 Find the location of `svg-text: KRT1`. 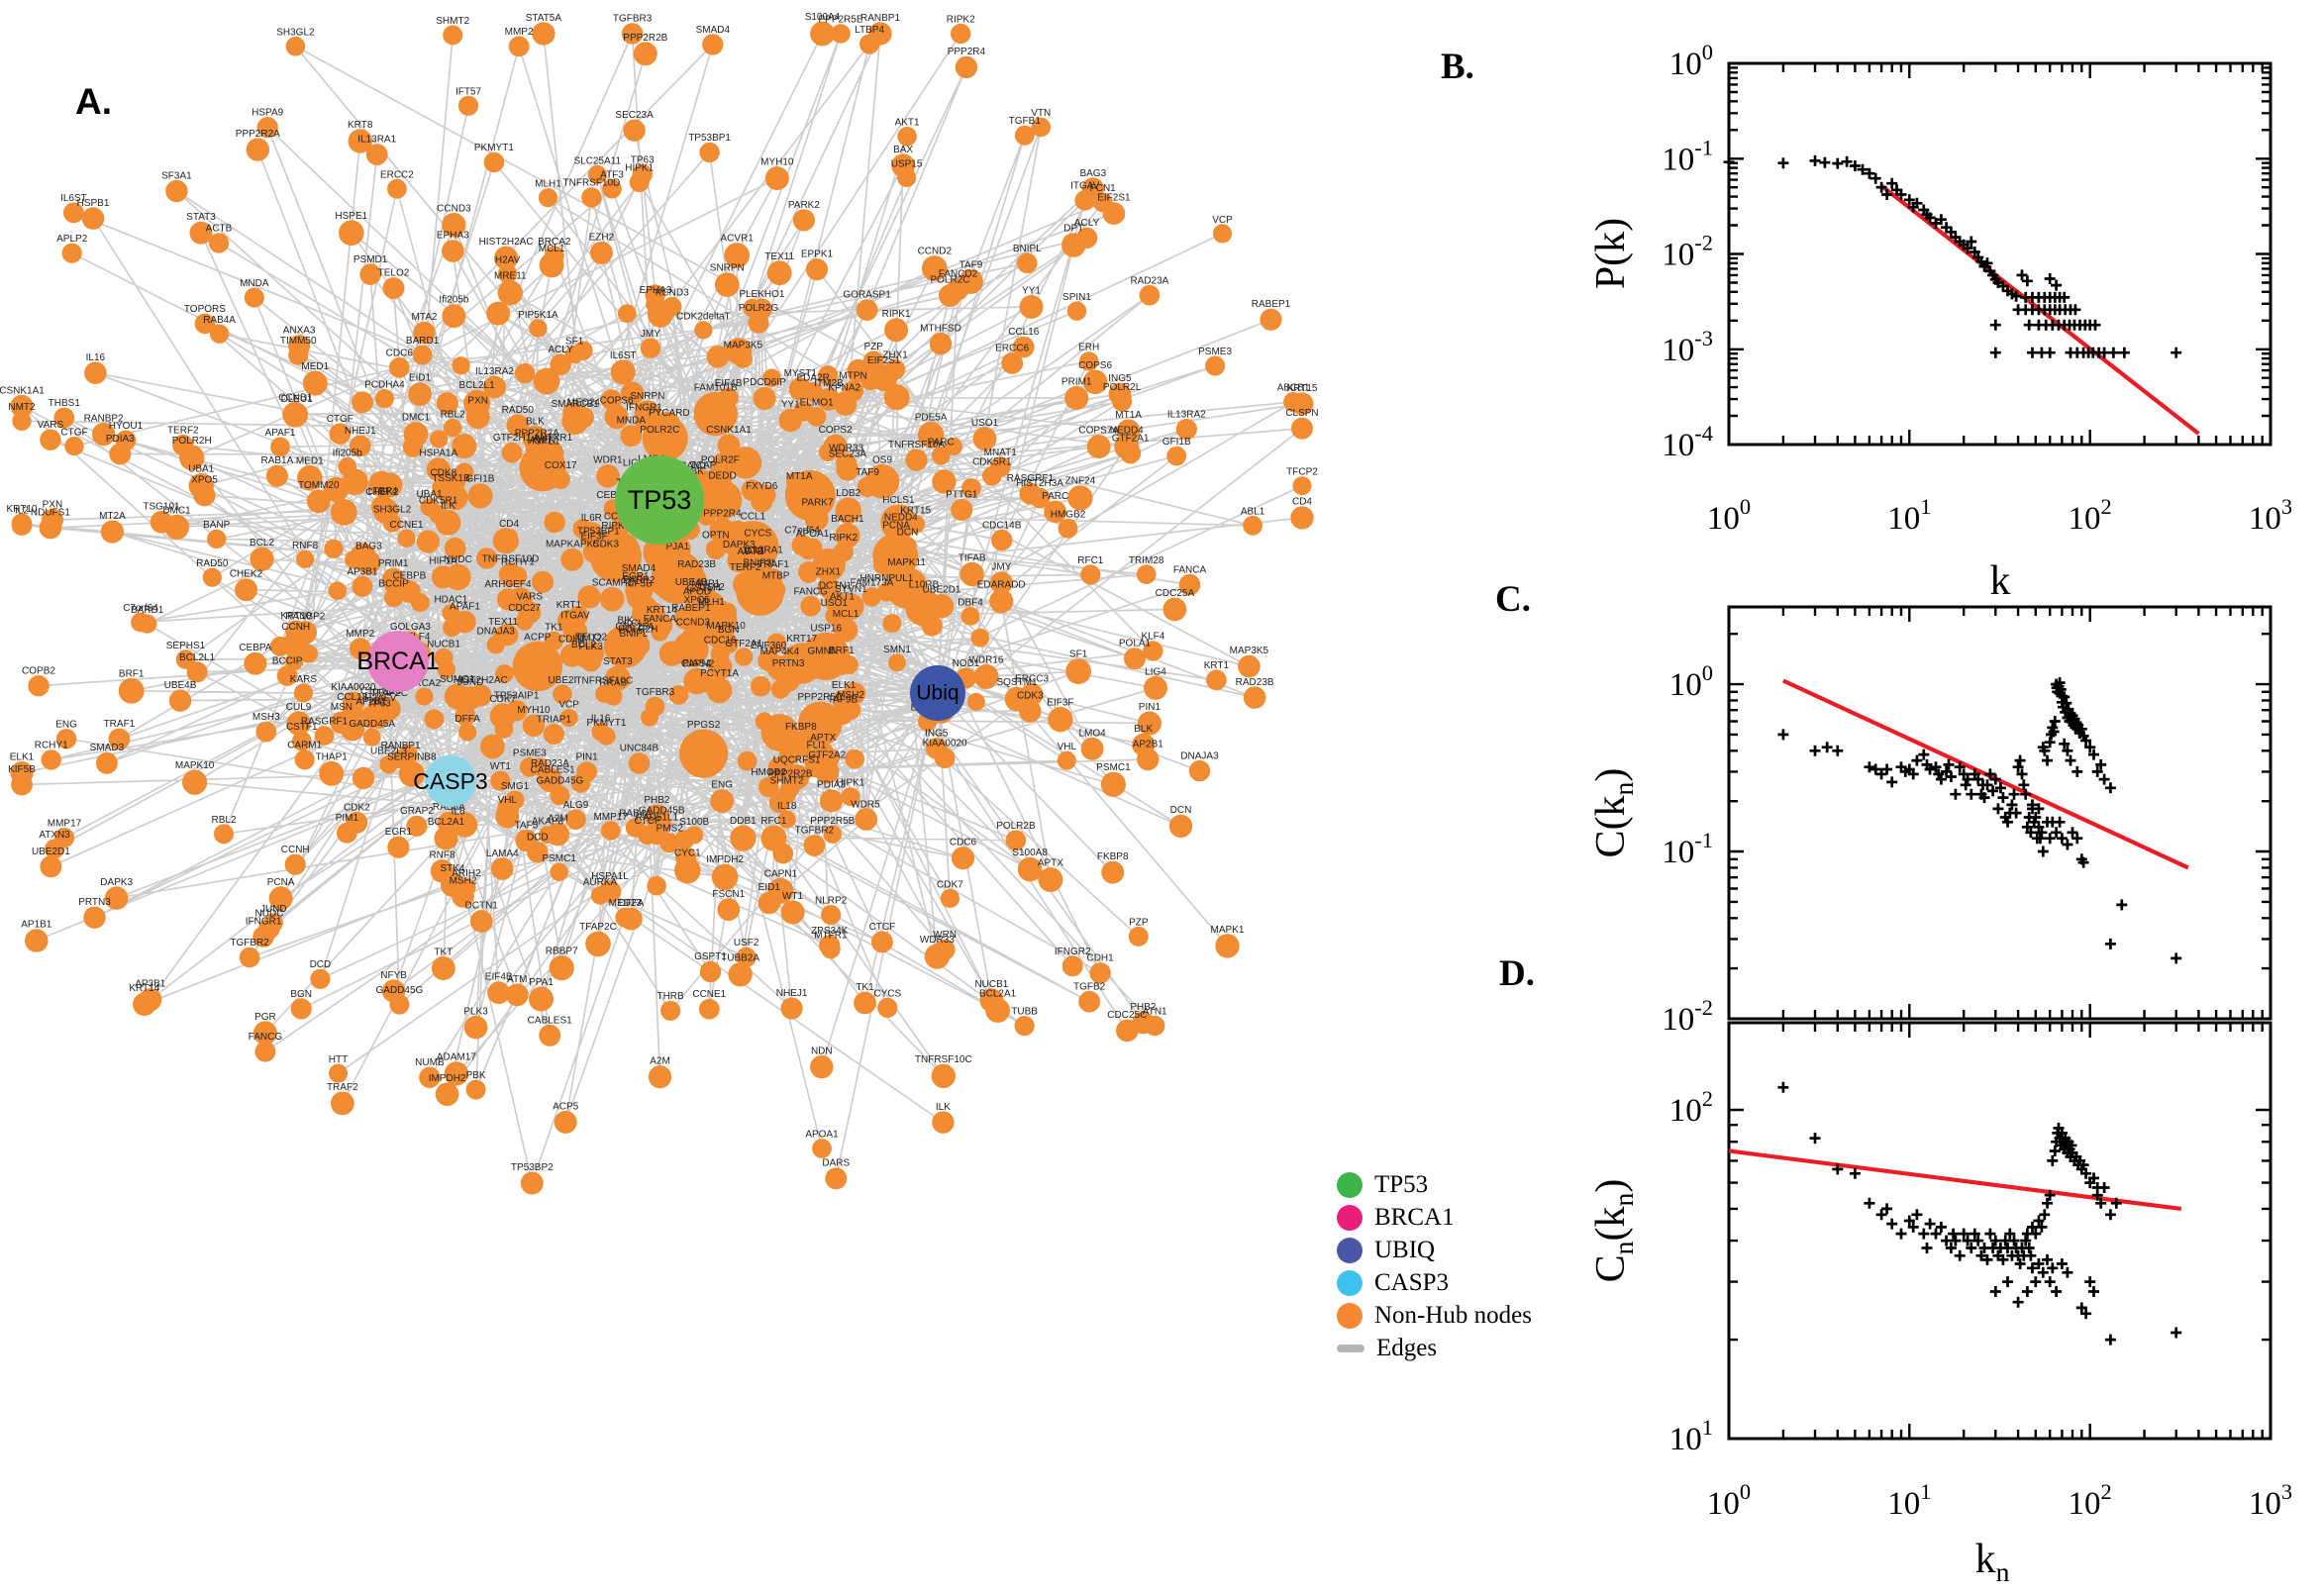

svg-text: KRT1 is located at coordinates (1217, 665).